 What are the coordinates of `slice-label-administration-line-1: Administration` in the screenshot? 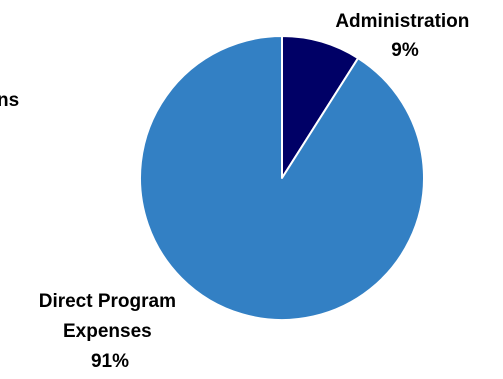 It's located at (402, 21).